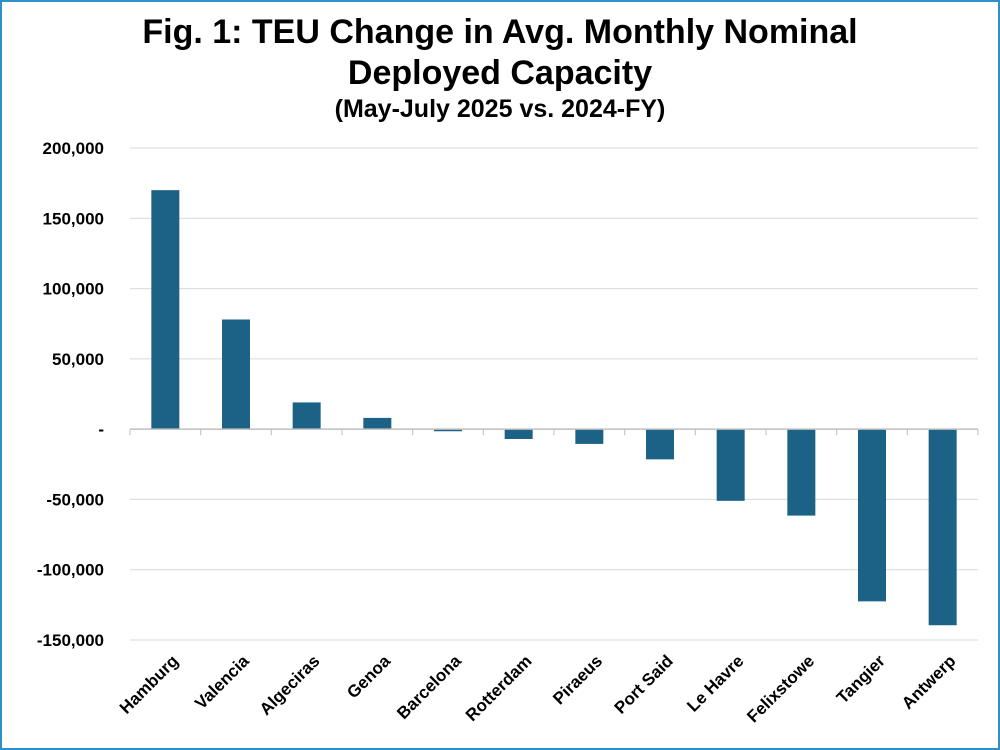 This screenshot has height=750, width=1000. I want to click on y-tick-label: 200,000, so click(73, 148).